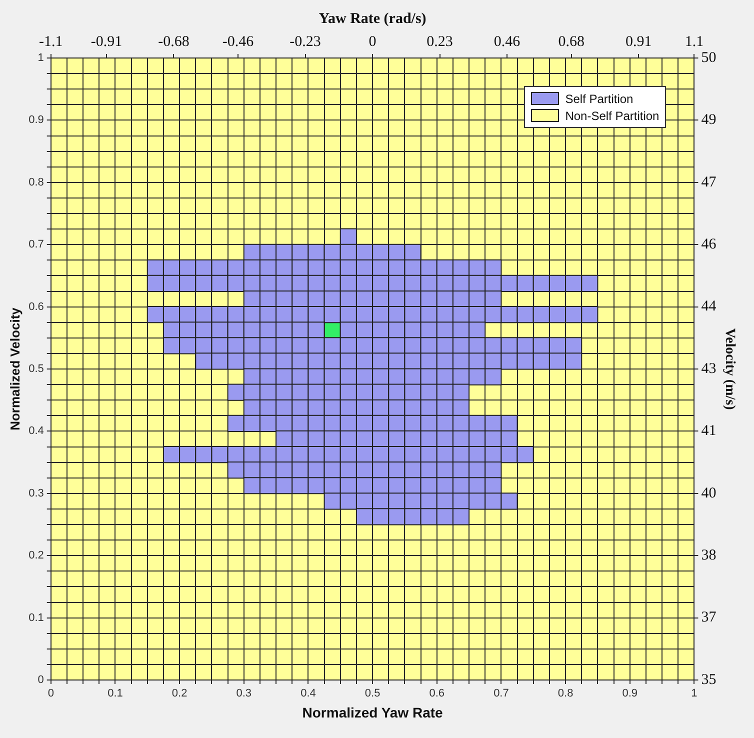 Image resolution: width=754 pixels, height=738 pixels. I want to click on y-tick-label: 0.2, so click(36, 556).